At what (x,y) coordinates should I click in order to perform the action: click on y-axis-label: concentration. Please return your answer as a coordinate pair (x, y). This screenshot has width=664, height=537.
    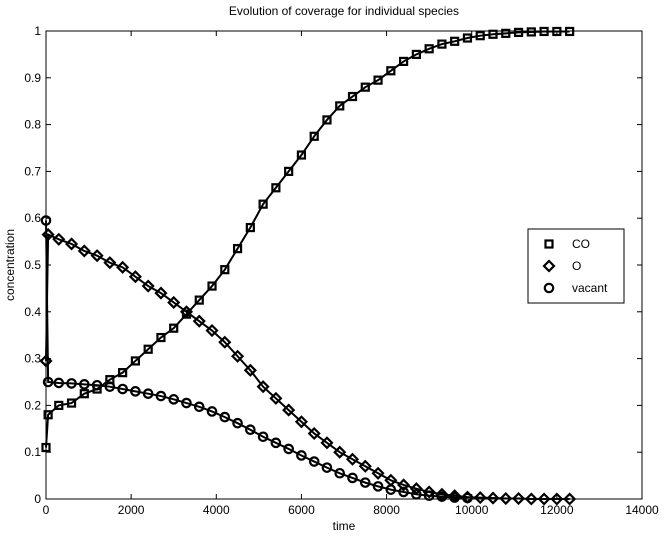
    Looking at the image, I should click on (10, 265).